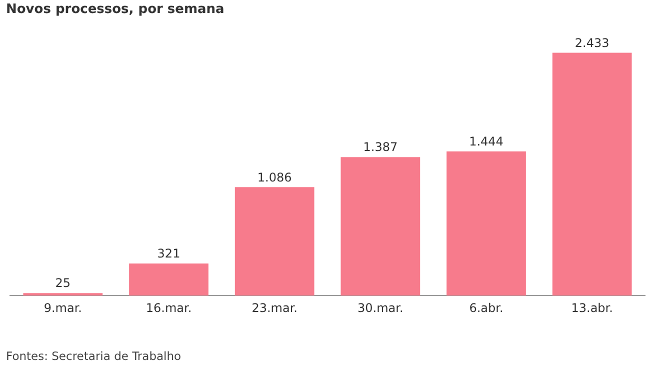  Describe the element at coordinates (380, 147) in the screenshot. I see `data-label: 1.387` at that location.